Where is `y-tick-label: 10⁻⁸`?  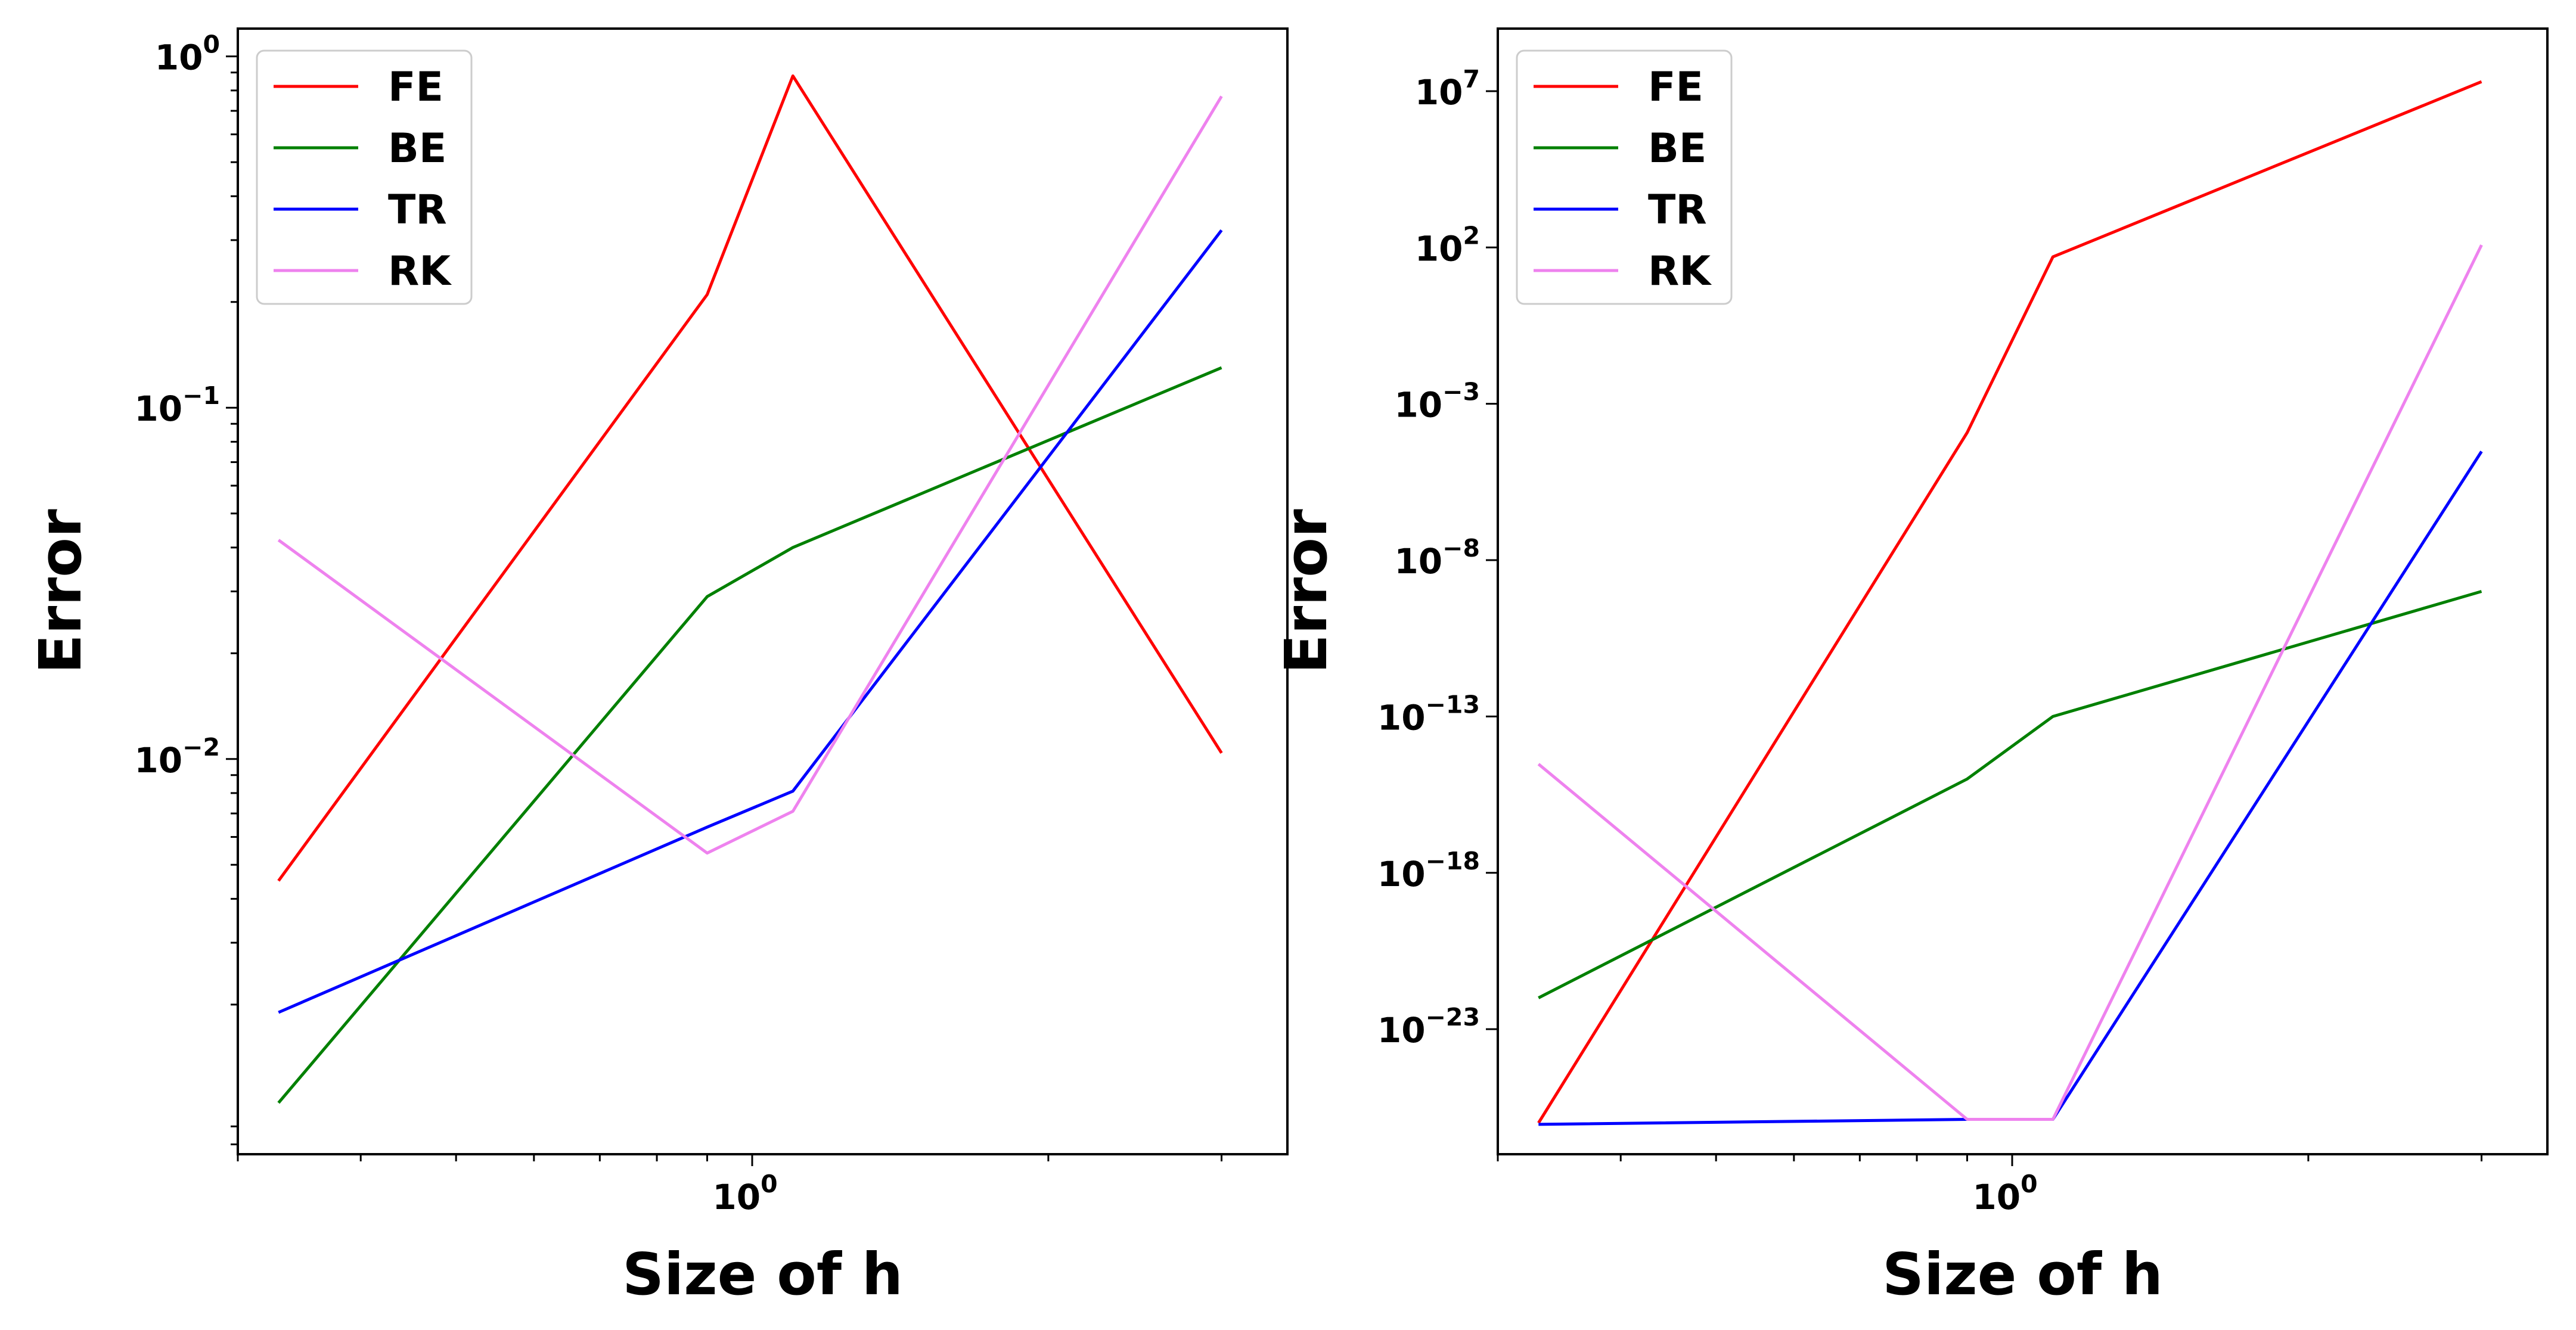 y-tick-label: 10⁻⁸ is located at coordinates (1437, 558).